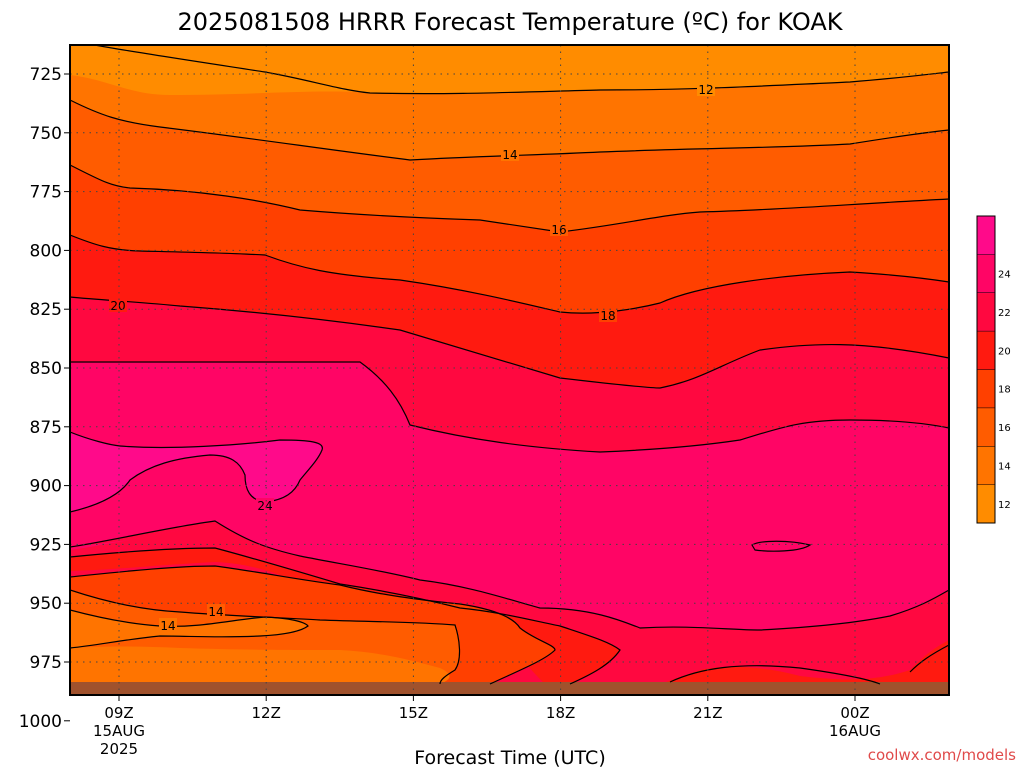 Image resolution: width=1024 pixels, height=768 pixels. I want to click on y-tick-label: 725, so click(46, 75).